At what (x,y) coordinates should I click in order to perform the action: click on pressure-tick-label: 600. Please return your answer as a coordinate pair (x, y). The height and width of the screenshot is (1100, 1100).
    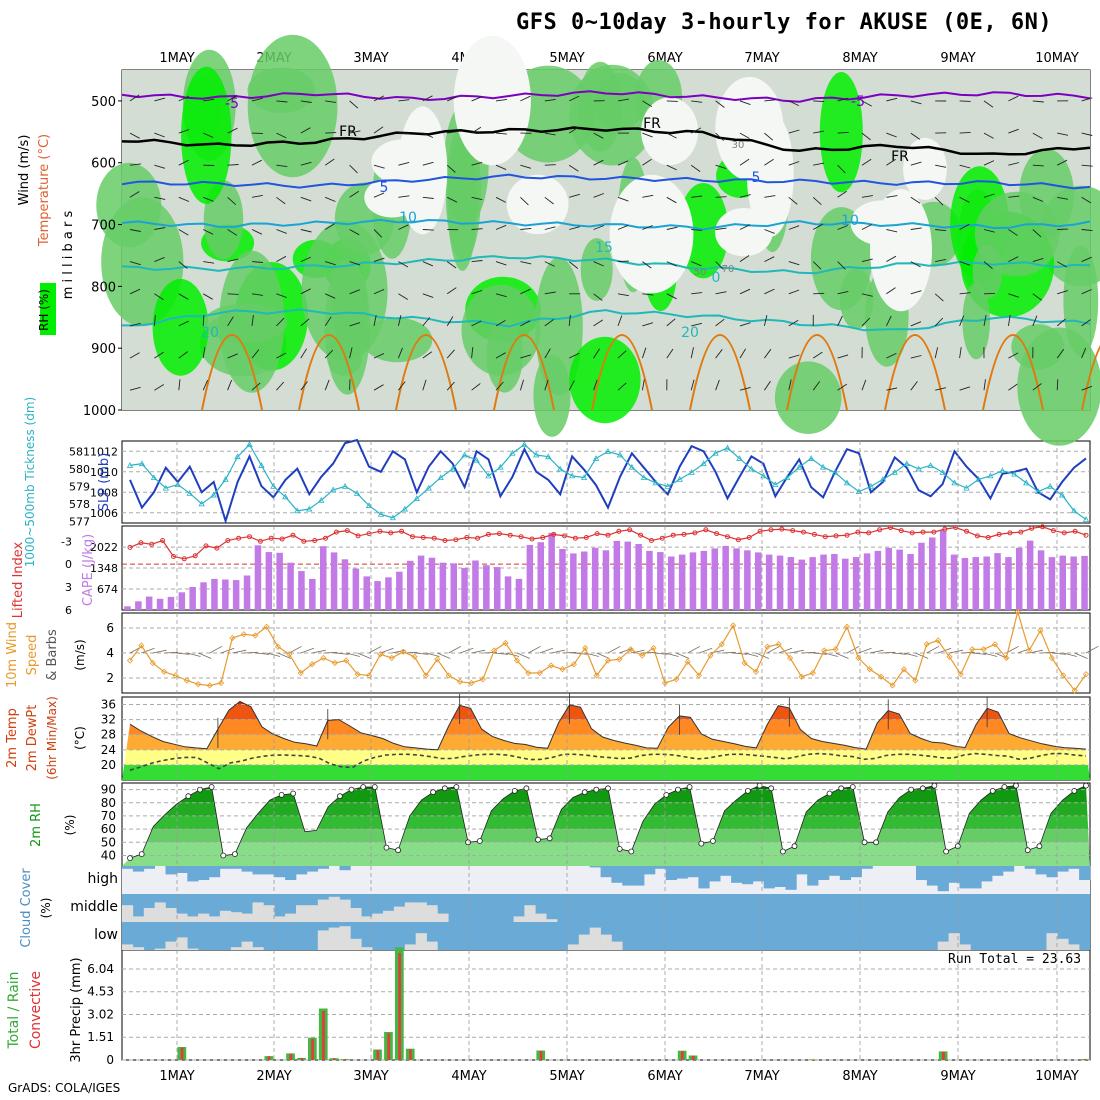
    Looking at the image, I should click on (103, 164).